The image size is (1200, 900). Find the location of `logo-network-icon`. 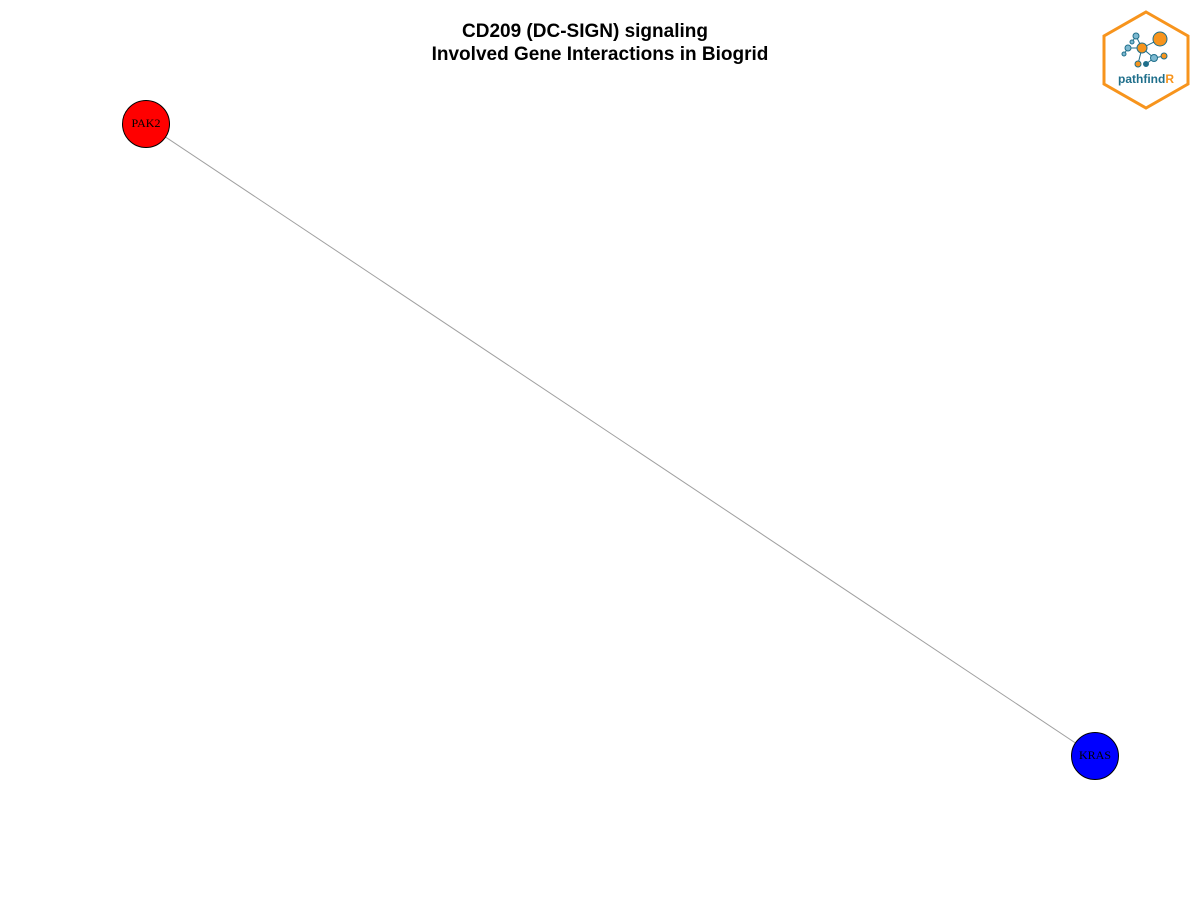

logo-network-icon is located at coordinates (1144, 49).